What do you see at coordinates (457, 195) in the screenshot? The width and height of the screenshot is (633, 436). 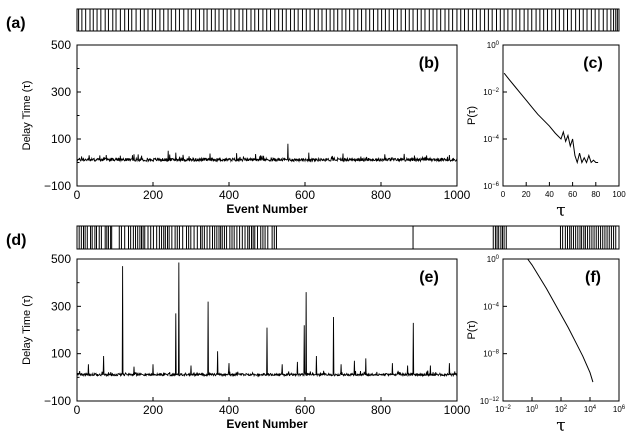 I see `x-tick-label-b-5: 1000` at bounding box center [457, 195].